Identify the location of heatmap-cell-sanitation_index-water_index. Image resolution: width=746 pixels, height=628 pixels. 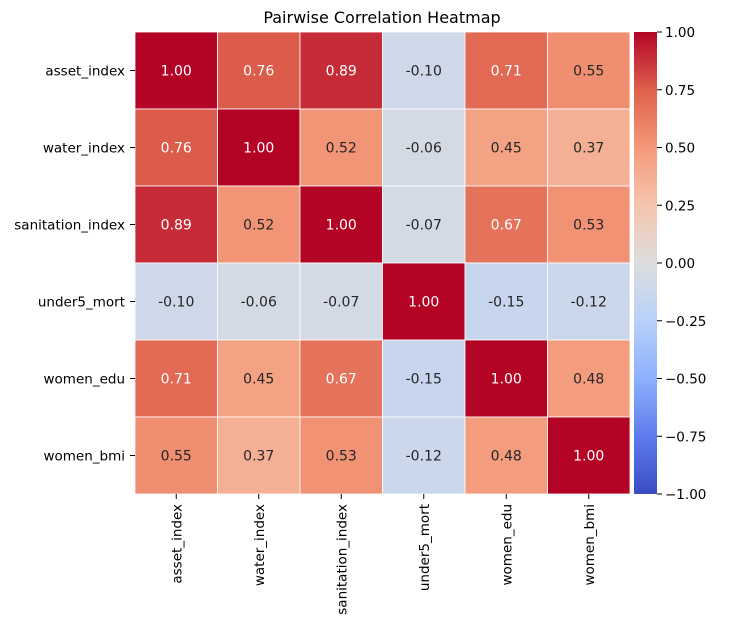
(259, 224).